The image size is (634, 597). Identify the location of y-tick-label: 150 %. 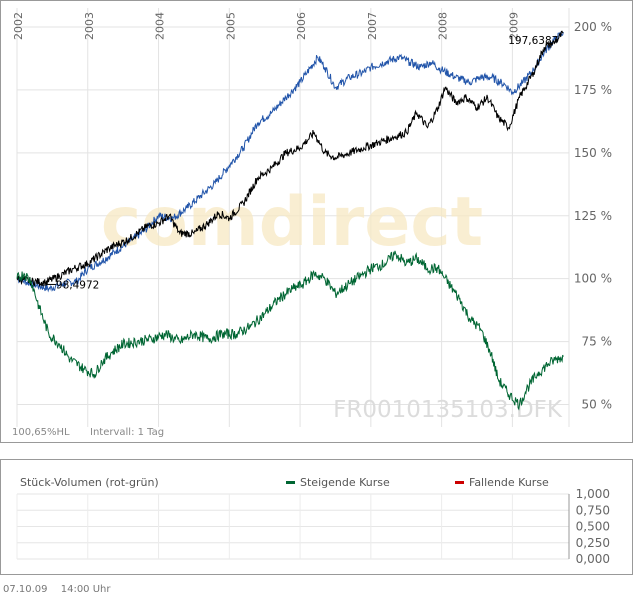
(593, 153).